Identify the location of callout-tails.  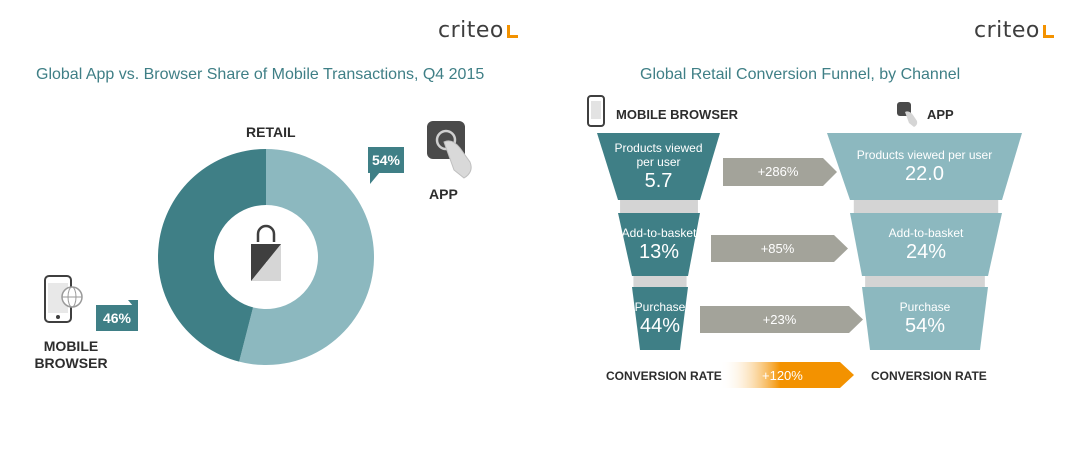
(254, 242).